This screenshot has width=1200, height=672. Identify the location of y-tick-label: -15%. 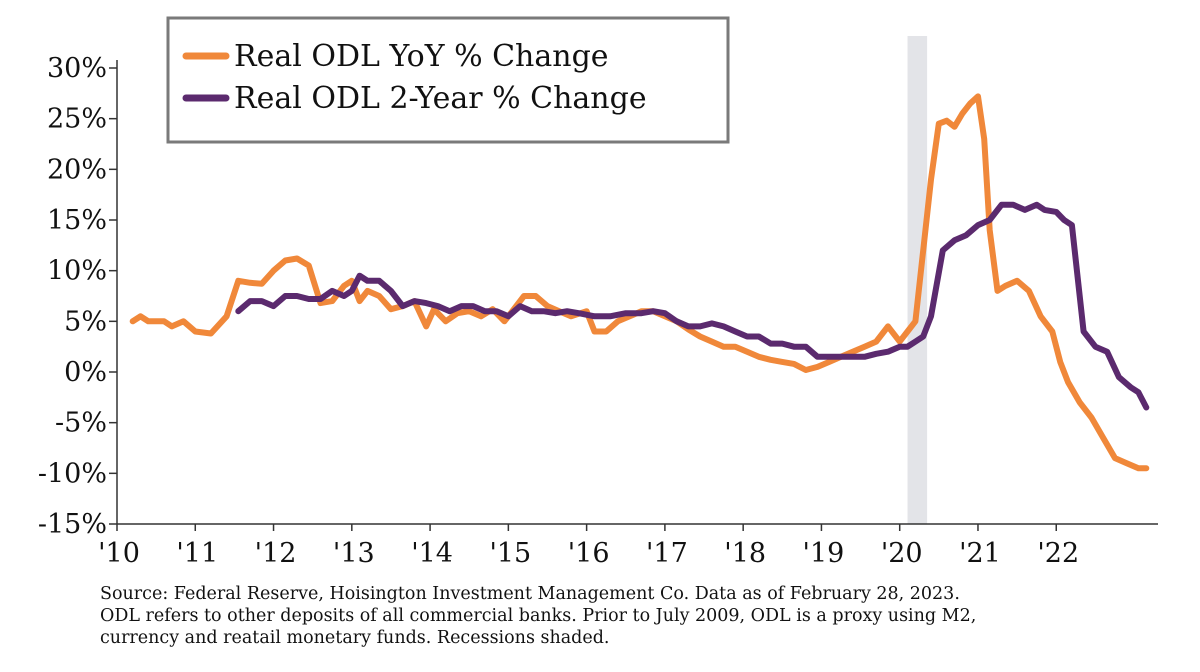
(72, 524).